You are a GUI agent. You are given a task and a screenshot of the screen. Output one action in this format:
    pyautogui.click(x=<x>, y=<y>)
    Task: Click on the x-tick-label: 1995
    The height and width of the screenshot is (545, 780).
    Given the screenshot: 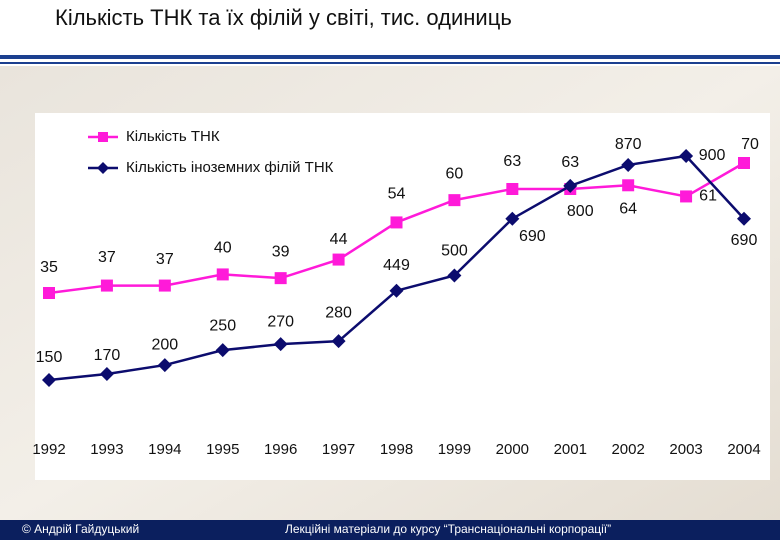 What is the action you would take?
    pyautogui.click(x=222, y=449)
    